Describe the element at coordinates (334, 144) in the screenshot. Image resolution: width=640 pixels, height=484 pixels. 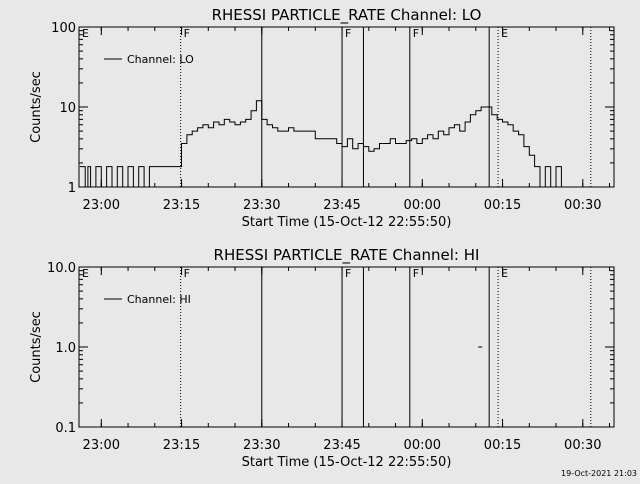
I see `series-line-lo` at that location.